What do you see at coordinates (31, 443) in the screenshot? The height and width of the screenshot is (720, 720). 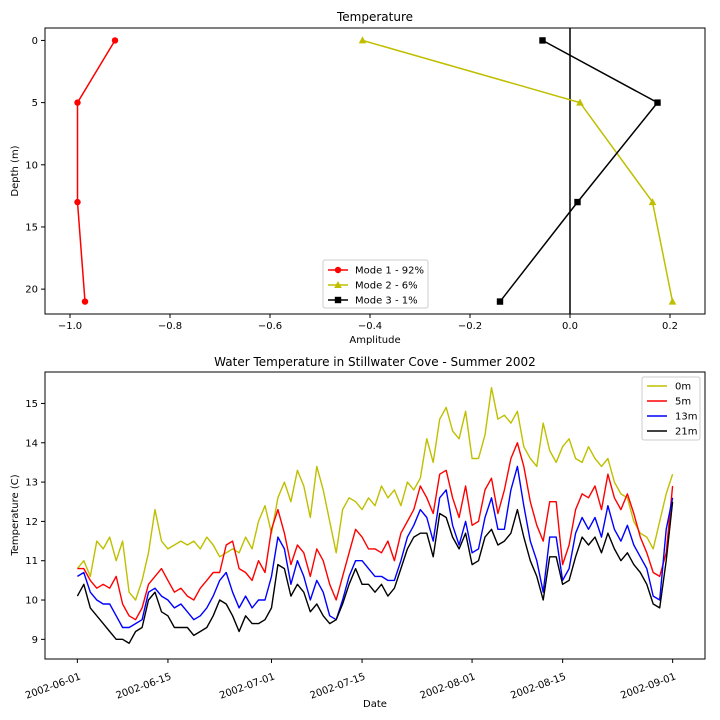 I see `y-tick-label: 14` at bounding box center [31, 443].